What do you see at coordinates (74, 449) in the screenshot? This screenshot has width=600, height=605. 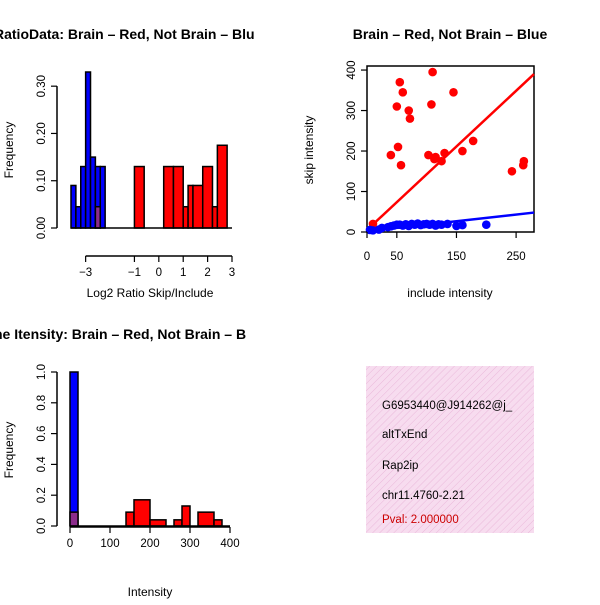 I see `intensity-hist-blue-bar` at bounding box center [74, 449].